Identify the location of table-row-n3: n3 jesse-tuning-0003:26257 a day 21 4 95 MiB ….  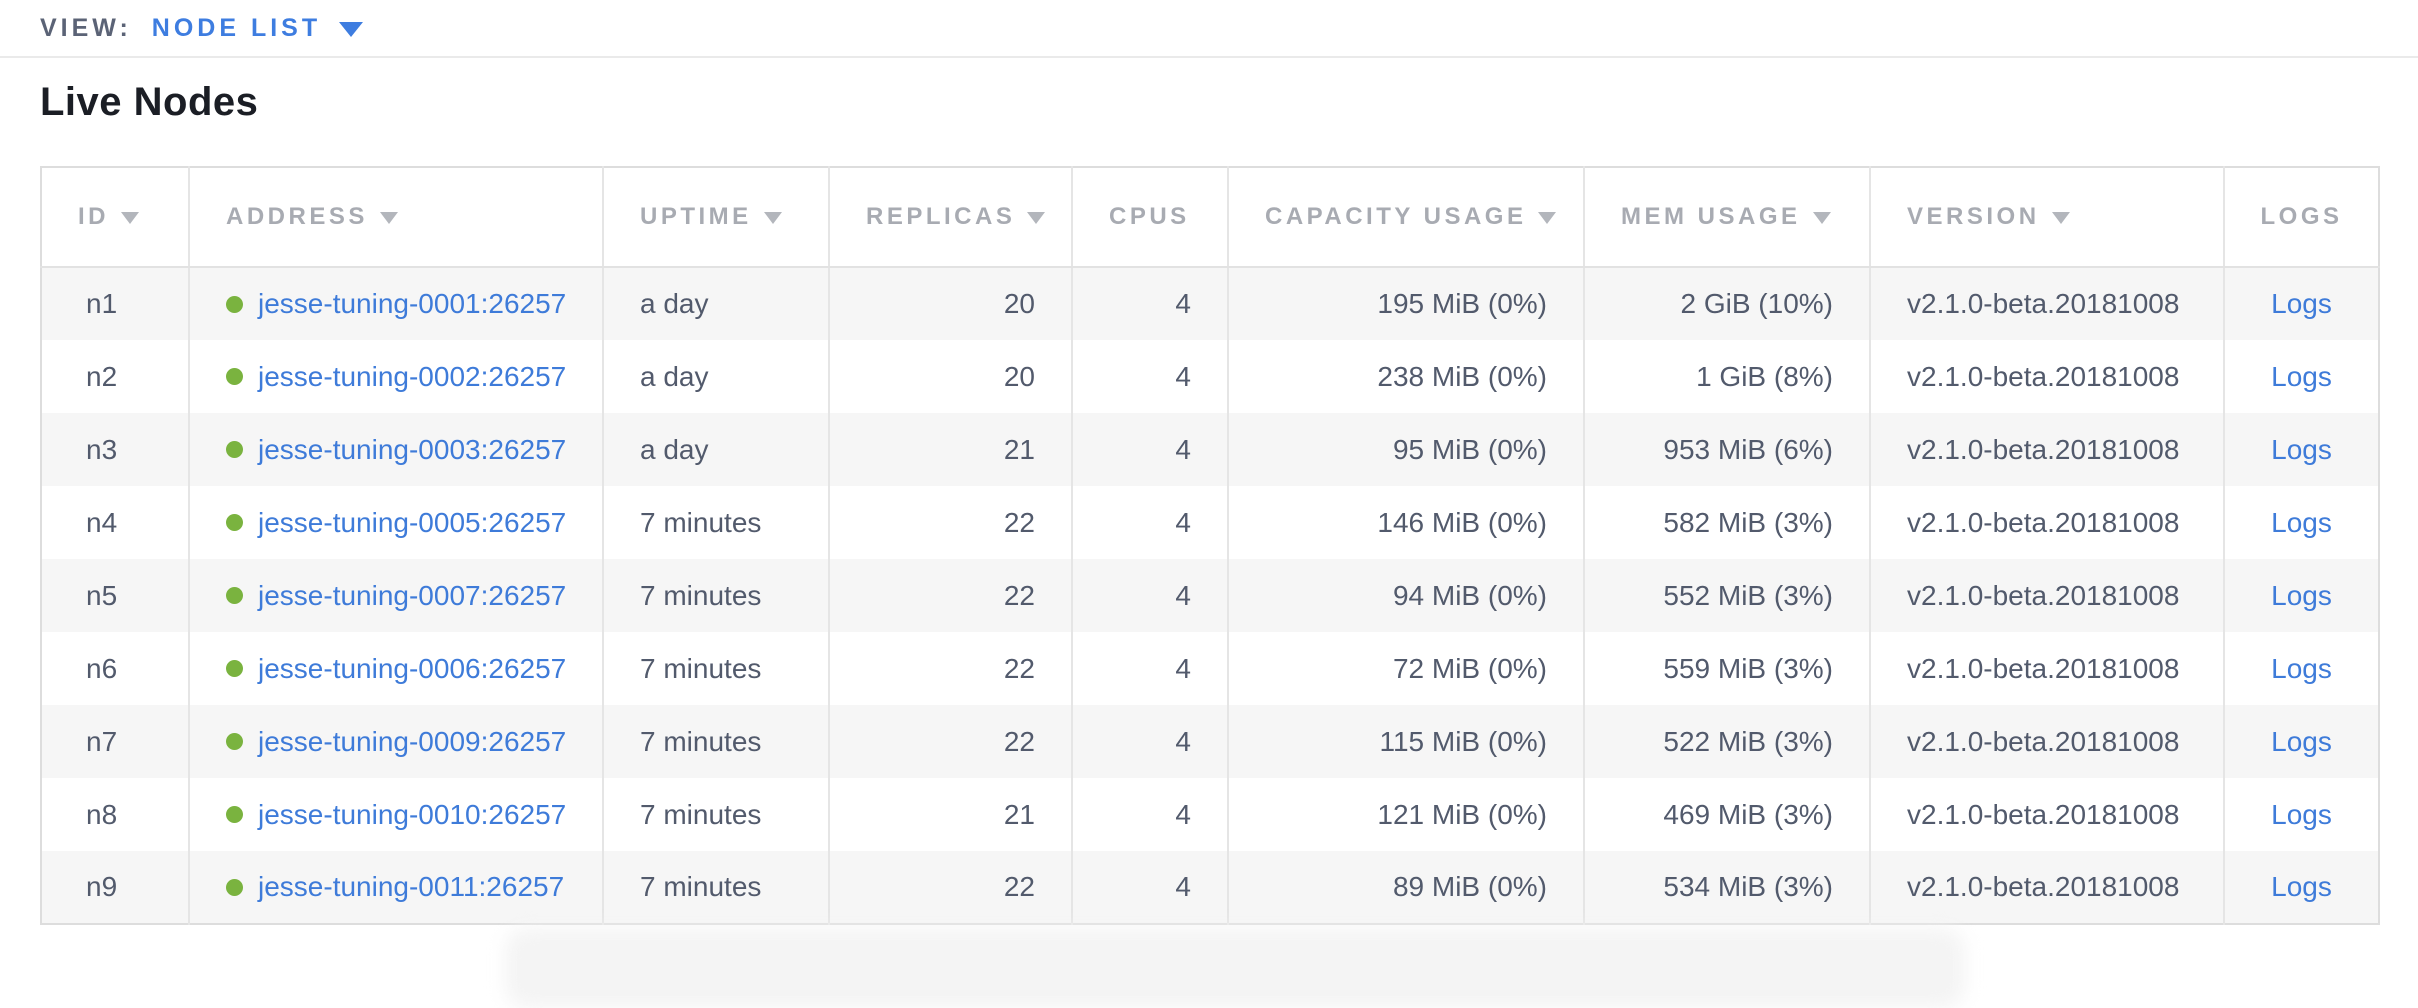
(1210, 449).